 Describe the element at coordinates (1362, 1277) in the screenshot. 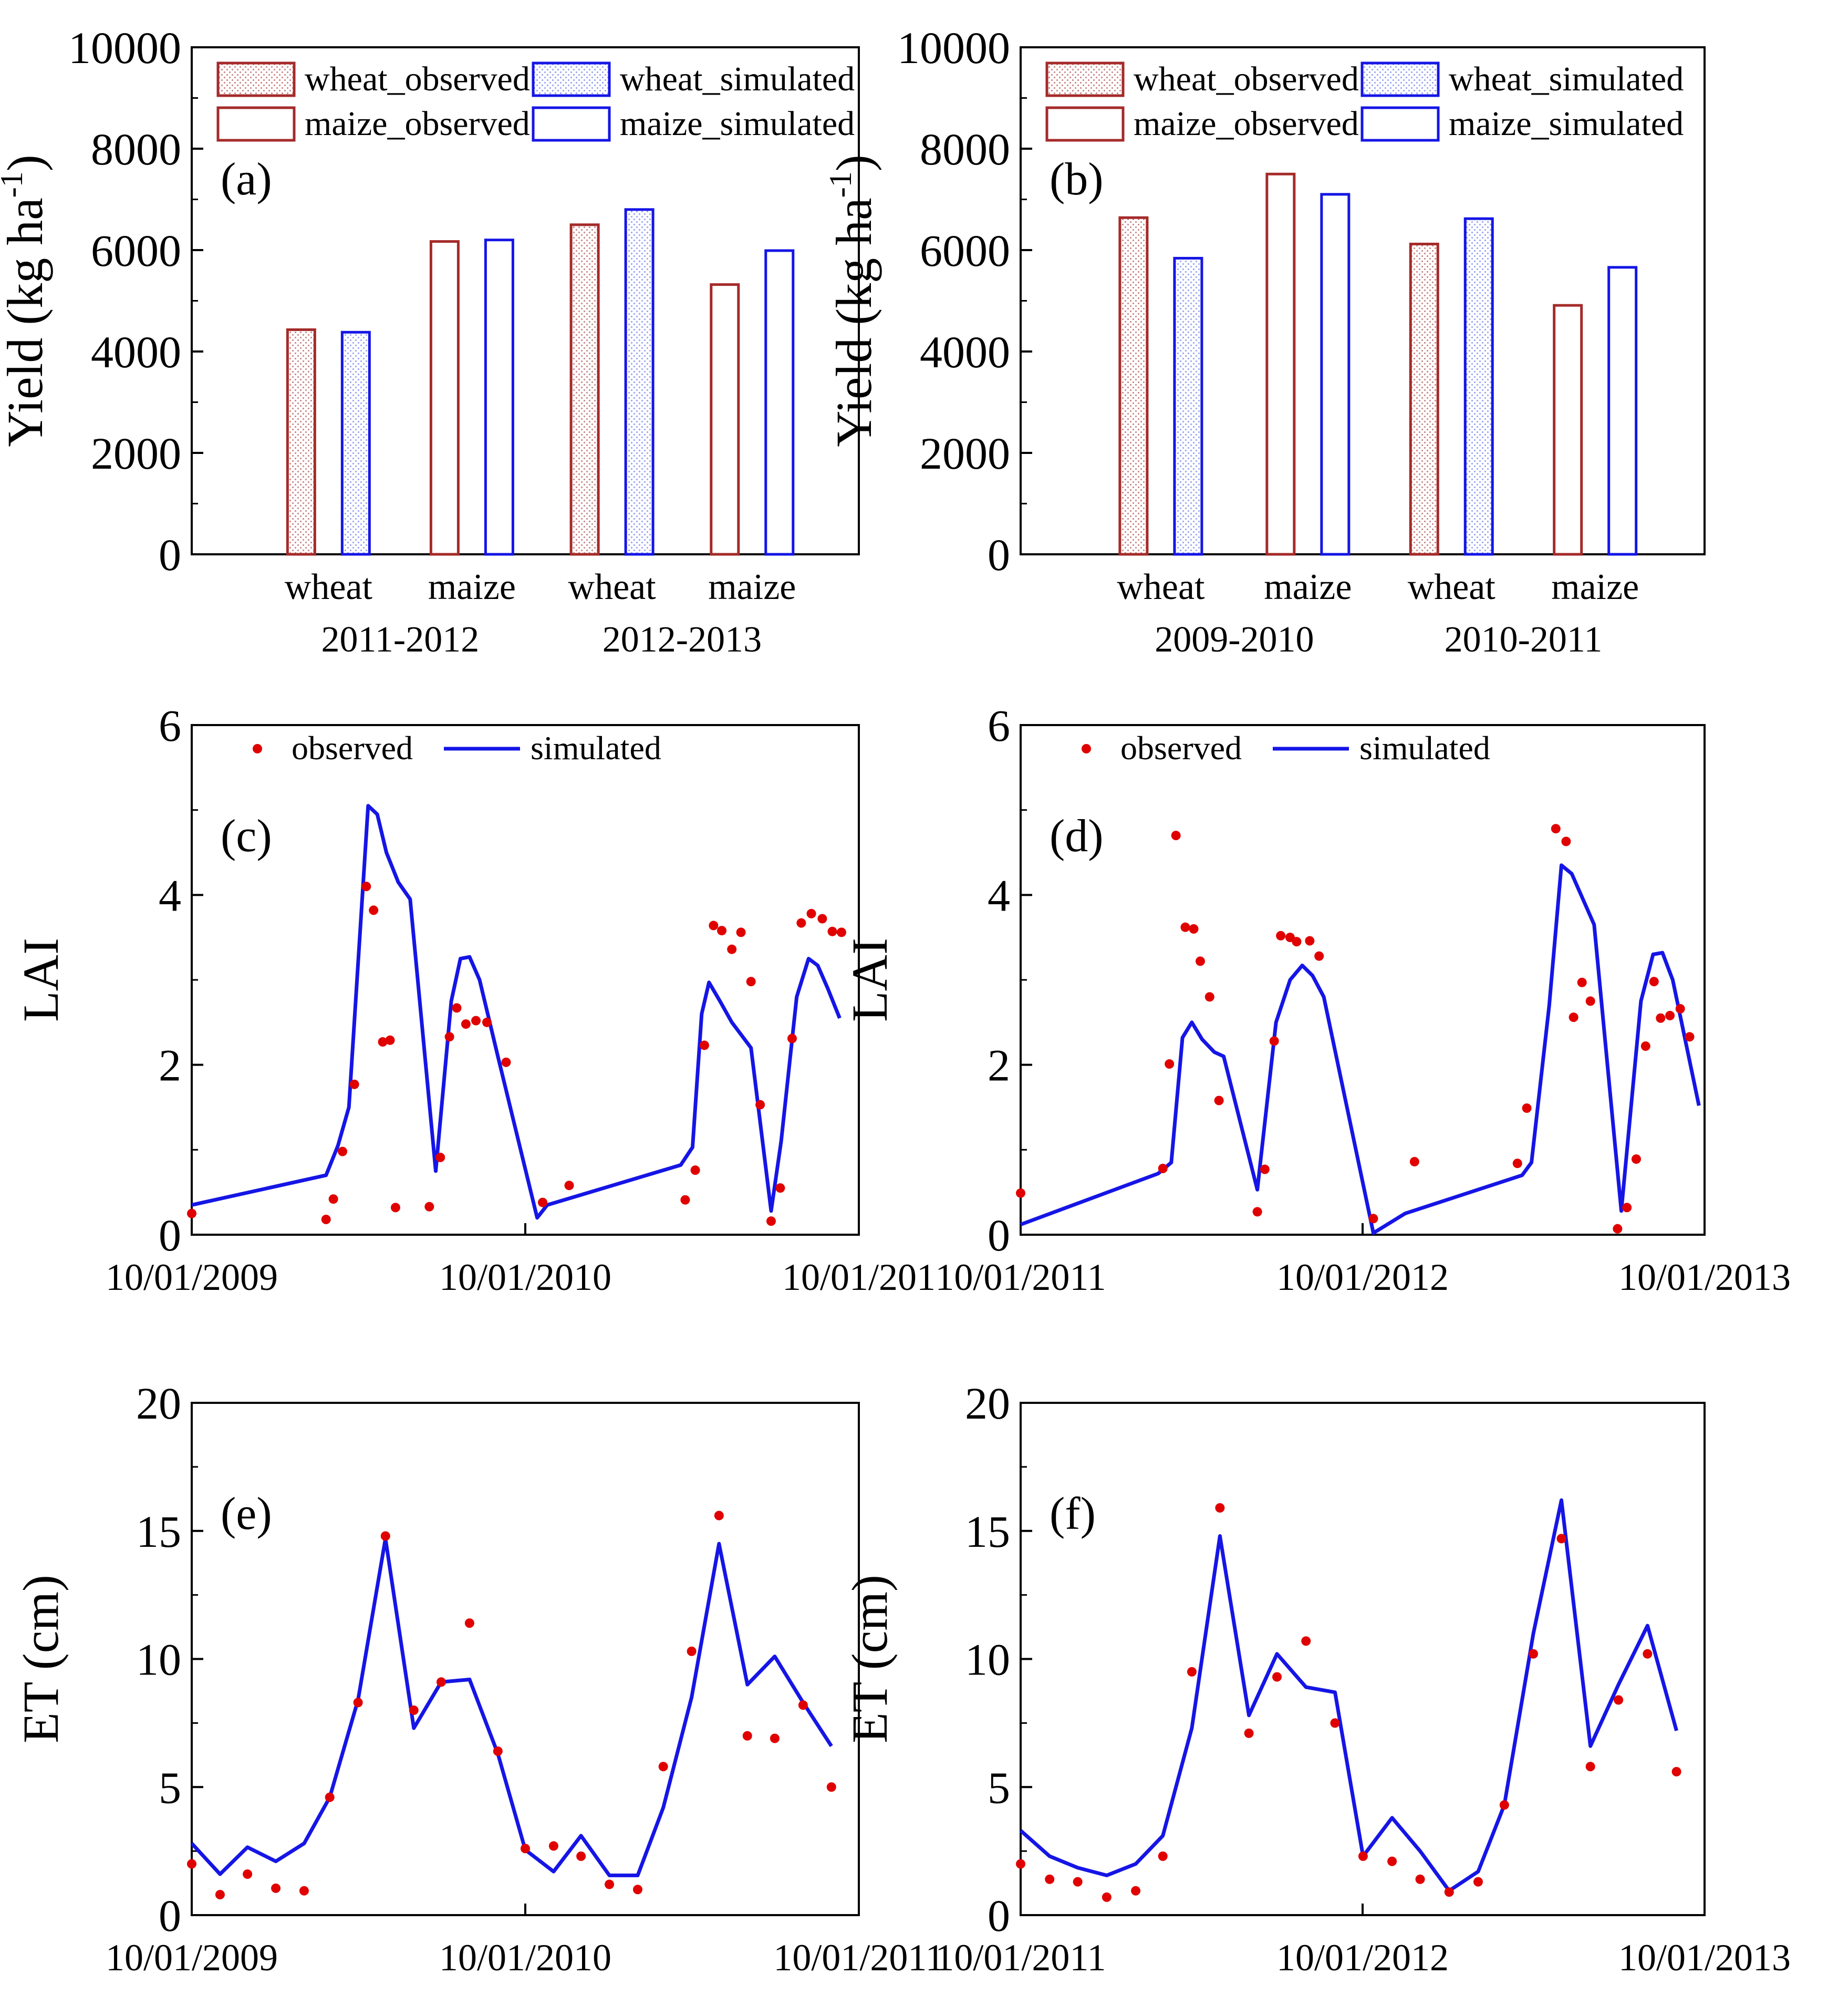

I see `x-tick-label: 10/01/2012` at that location.